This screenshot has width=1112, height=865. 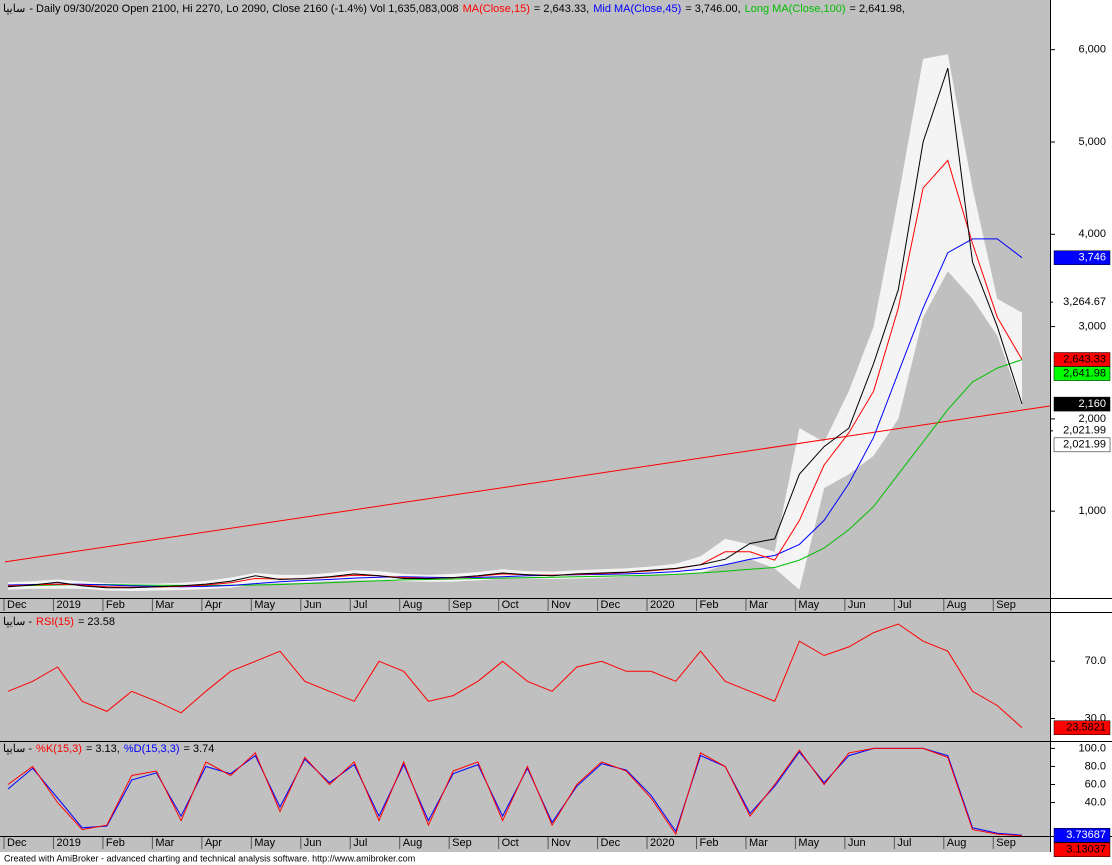 I want to click on title-part: = 2,641.98,, so click(x=877, y=9).